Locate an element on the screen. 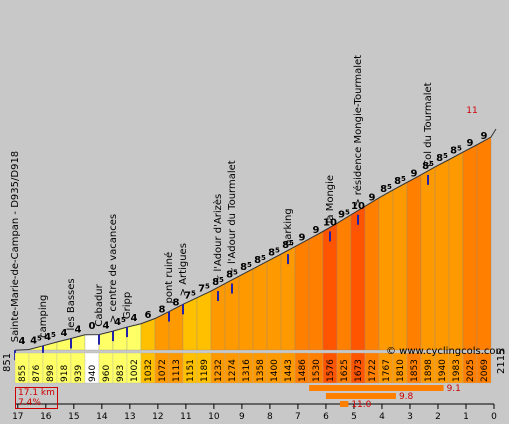 Image resolution: width=509 pixels, height=424 pixels. altitude-label: 1274 is located at coordinates (233, 370).